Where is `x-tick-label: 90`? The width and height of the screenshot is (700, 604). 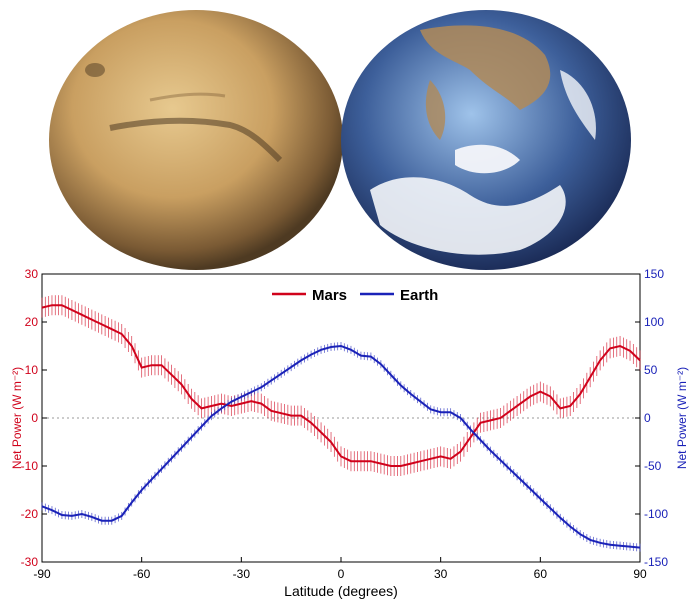 x-tick-label: 90 is located at coordinates (640, 574).